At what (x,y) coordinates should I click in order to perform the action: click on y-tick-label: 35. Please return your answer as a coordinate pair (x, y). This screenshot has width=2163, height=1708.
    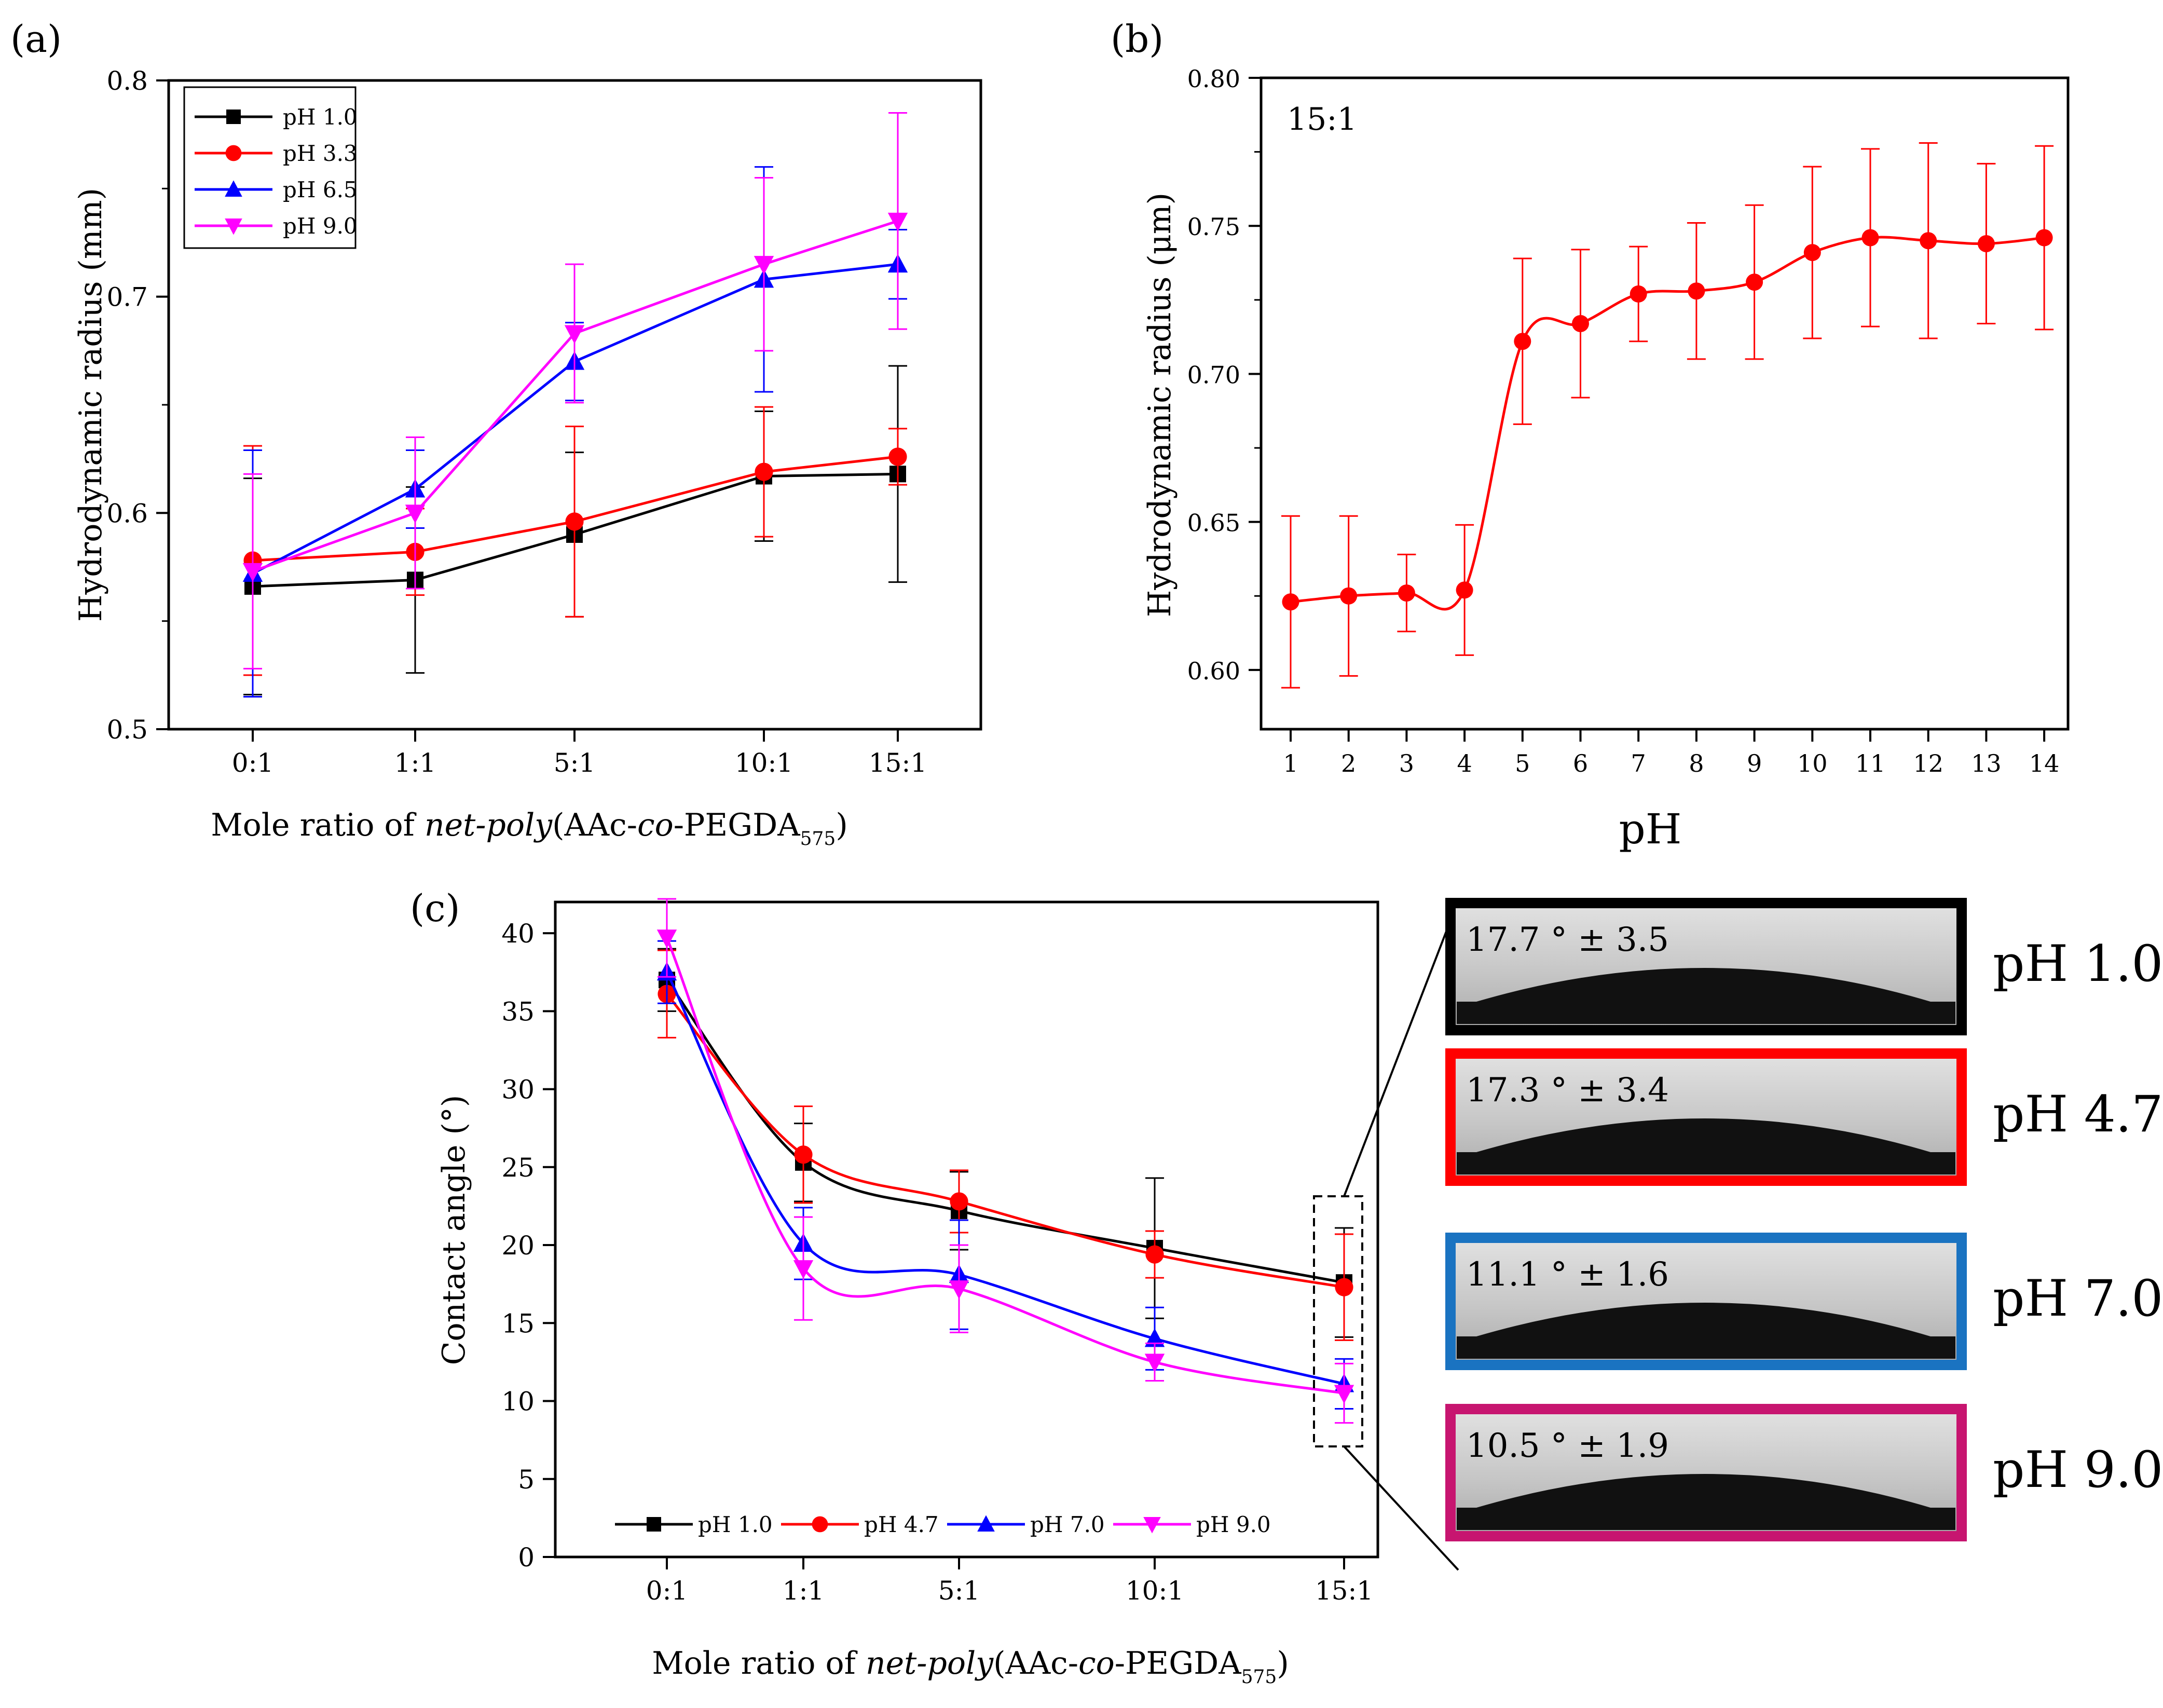
    Looking at the image, I should click on (518, 1011).